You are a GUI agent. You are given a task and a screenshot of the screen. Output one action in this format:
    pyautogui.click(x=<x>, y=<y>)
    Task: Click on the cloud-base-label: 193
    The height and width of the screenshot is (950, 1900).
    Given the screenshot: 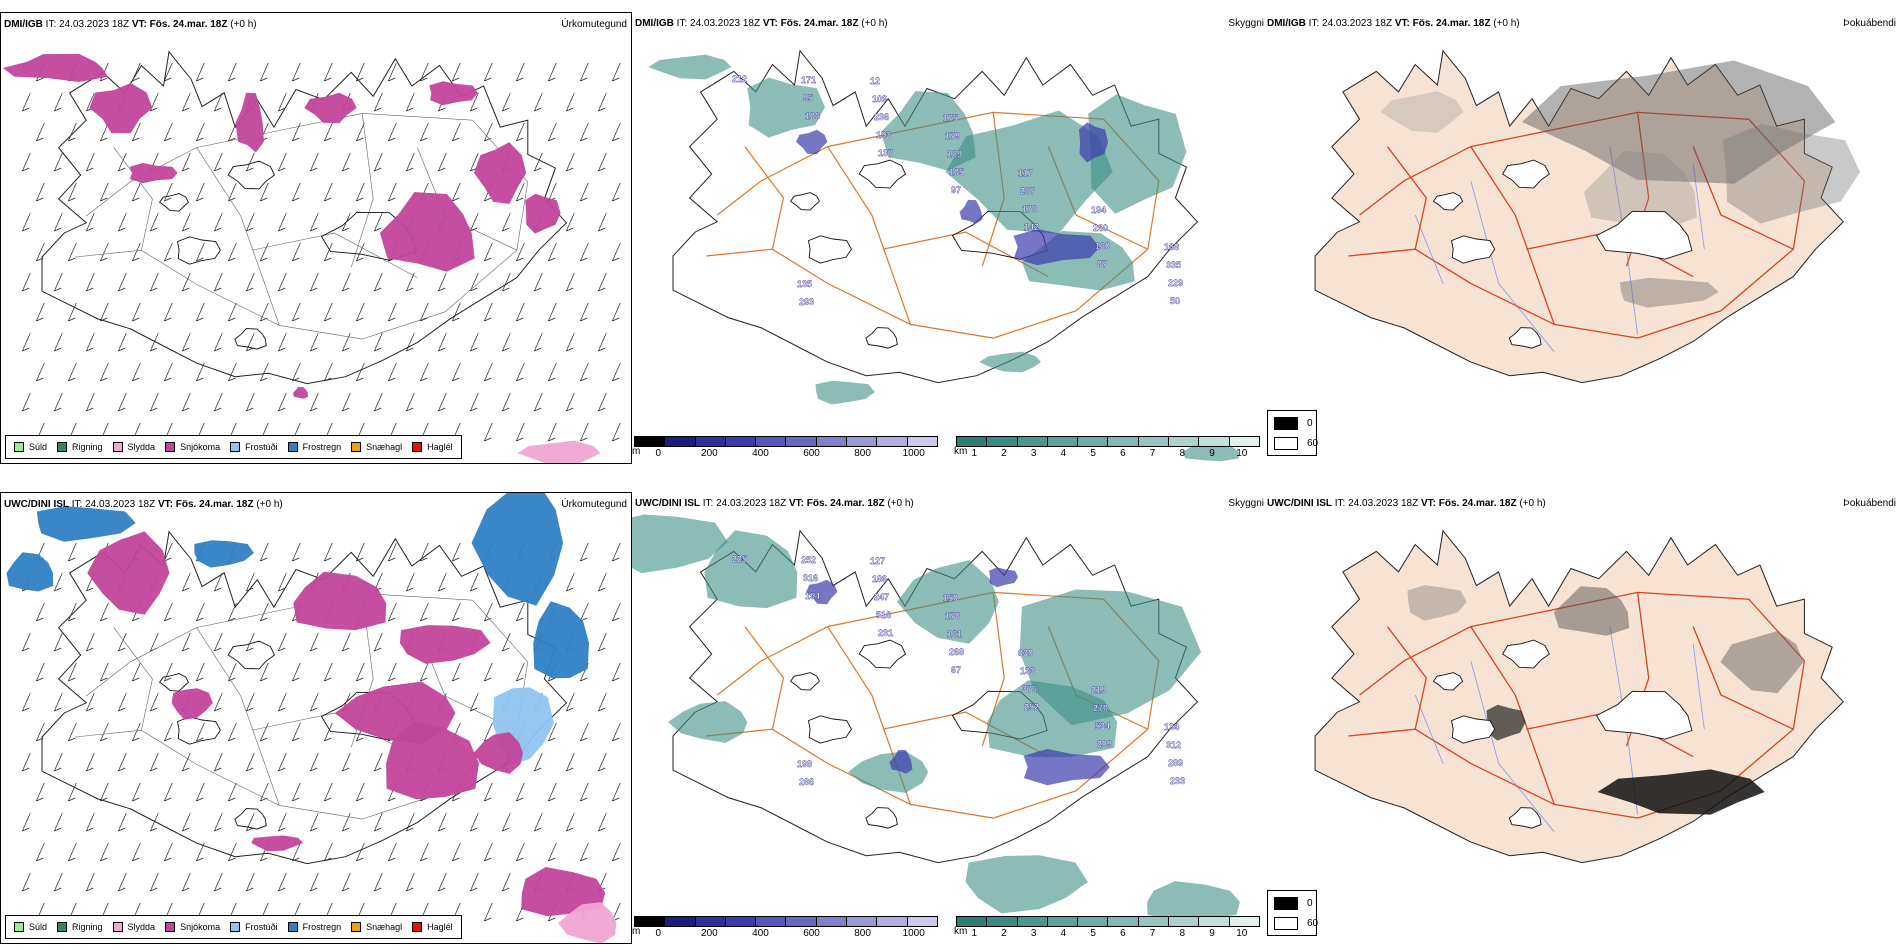 What is the action you would take?
    pyautogui.click(x=883, y=135)
    